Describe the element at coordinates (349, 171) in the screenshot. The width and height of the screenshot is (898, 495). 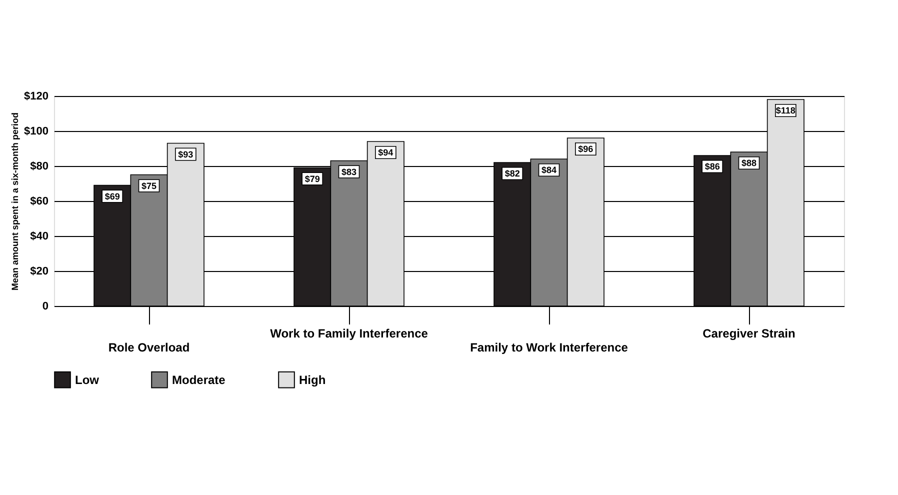
I see `data-label: $83` at that location.